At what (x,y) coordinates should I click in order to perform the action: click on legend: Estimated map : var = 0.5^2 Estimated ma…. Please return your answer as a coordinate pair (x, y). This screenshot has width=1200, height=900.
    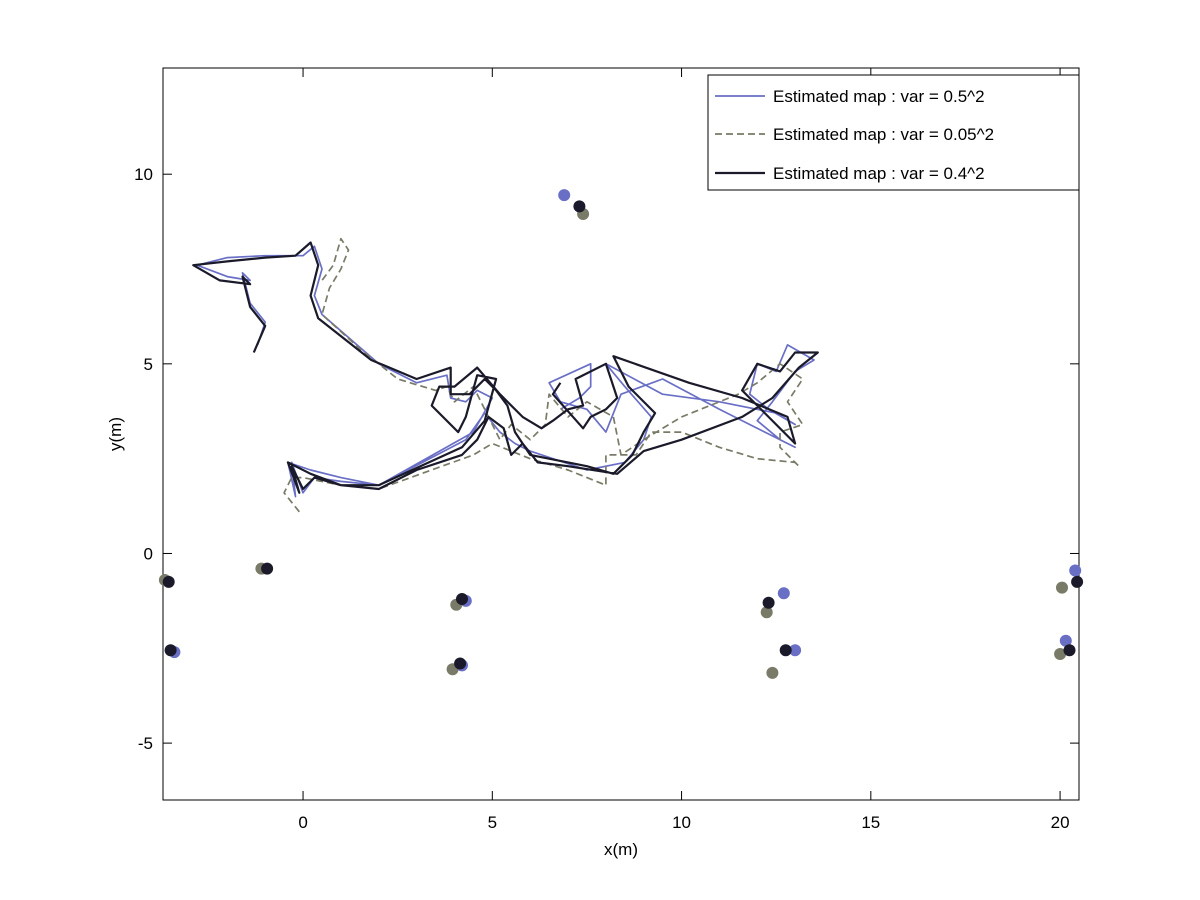
    Looking at the image, I should click on (893, 132).